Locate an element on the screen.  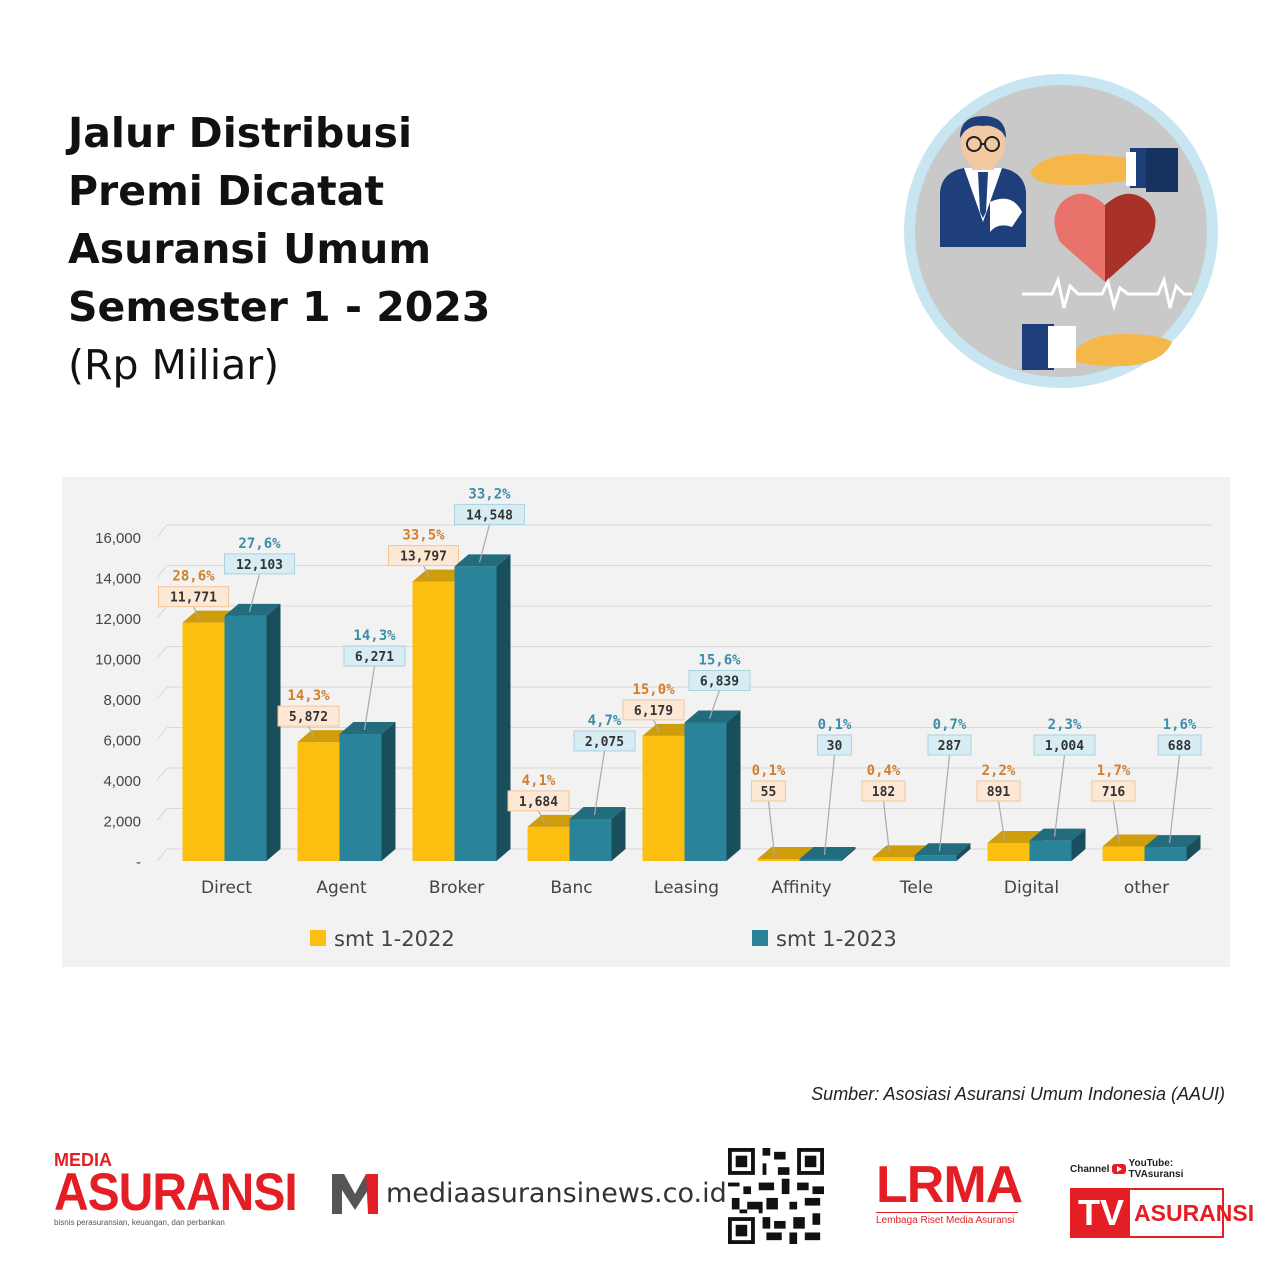
percent-label: 0,7% is located at coordinates (950, 725).